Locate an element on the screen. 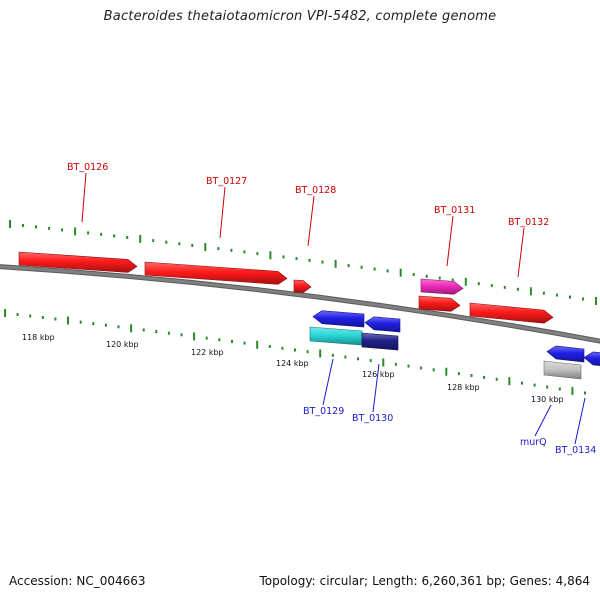 The image size is (600, 600). gene-label-text: BT_0130 is located at coordinates (372, 418).